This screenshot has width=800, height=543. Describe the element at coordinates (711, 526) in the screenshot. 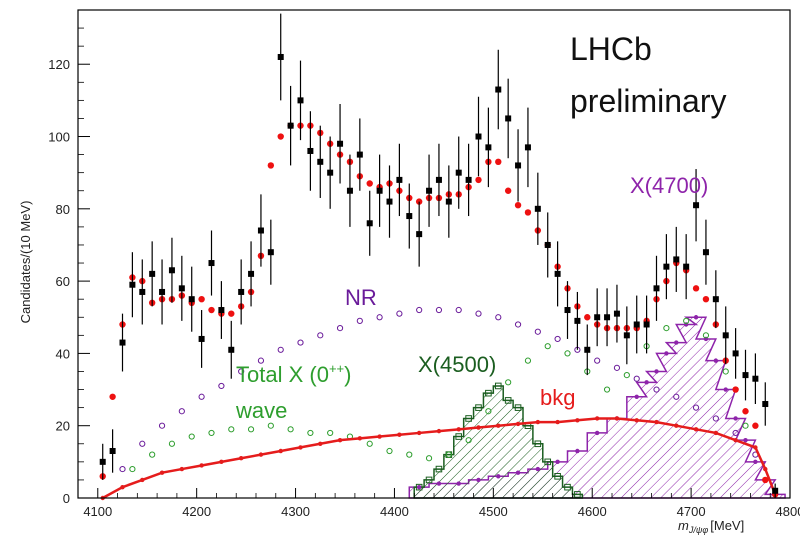

I see `x-axis-label: mJ/ψφ [MeV]` at that location.